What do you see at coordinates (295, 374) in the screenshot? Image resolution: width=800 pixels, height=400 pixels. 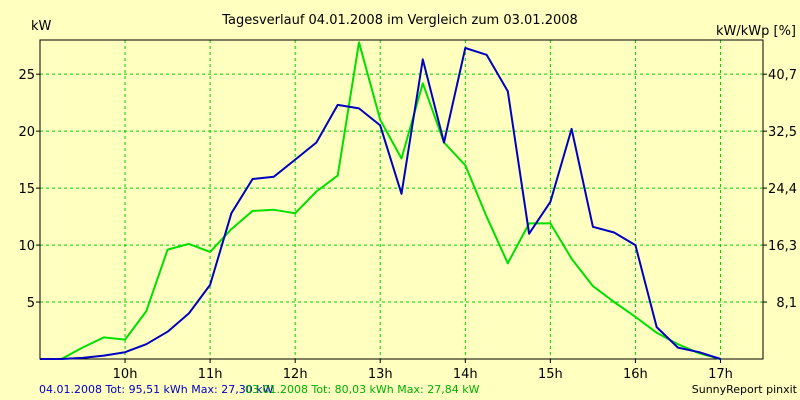 I see `x-tick-label-12h: 12h` at bounding box center [295, 374].